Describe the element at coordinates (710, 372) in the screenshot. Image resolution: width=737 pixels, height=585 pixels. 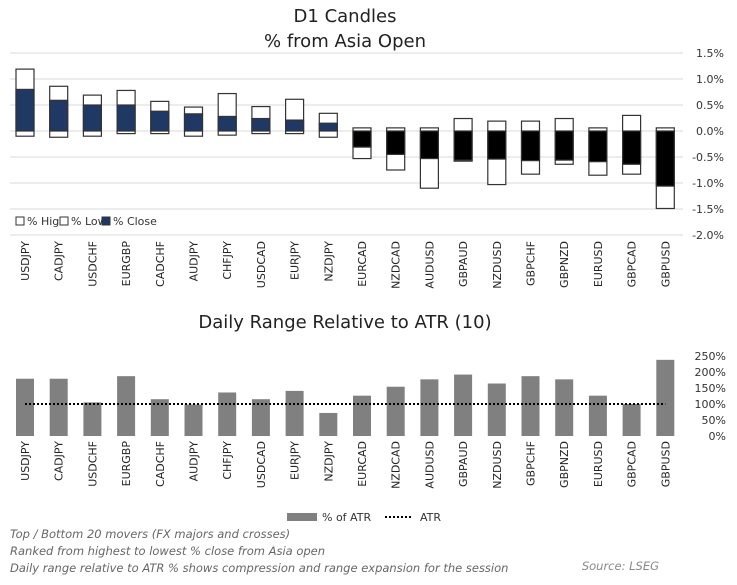
I see `y-tick-label: 200%` at that location.